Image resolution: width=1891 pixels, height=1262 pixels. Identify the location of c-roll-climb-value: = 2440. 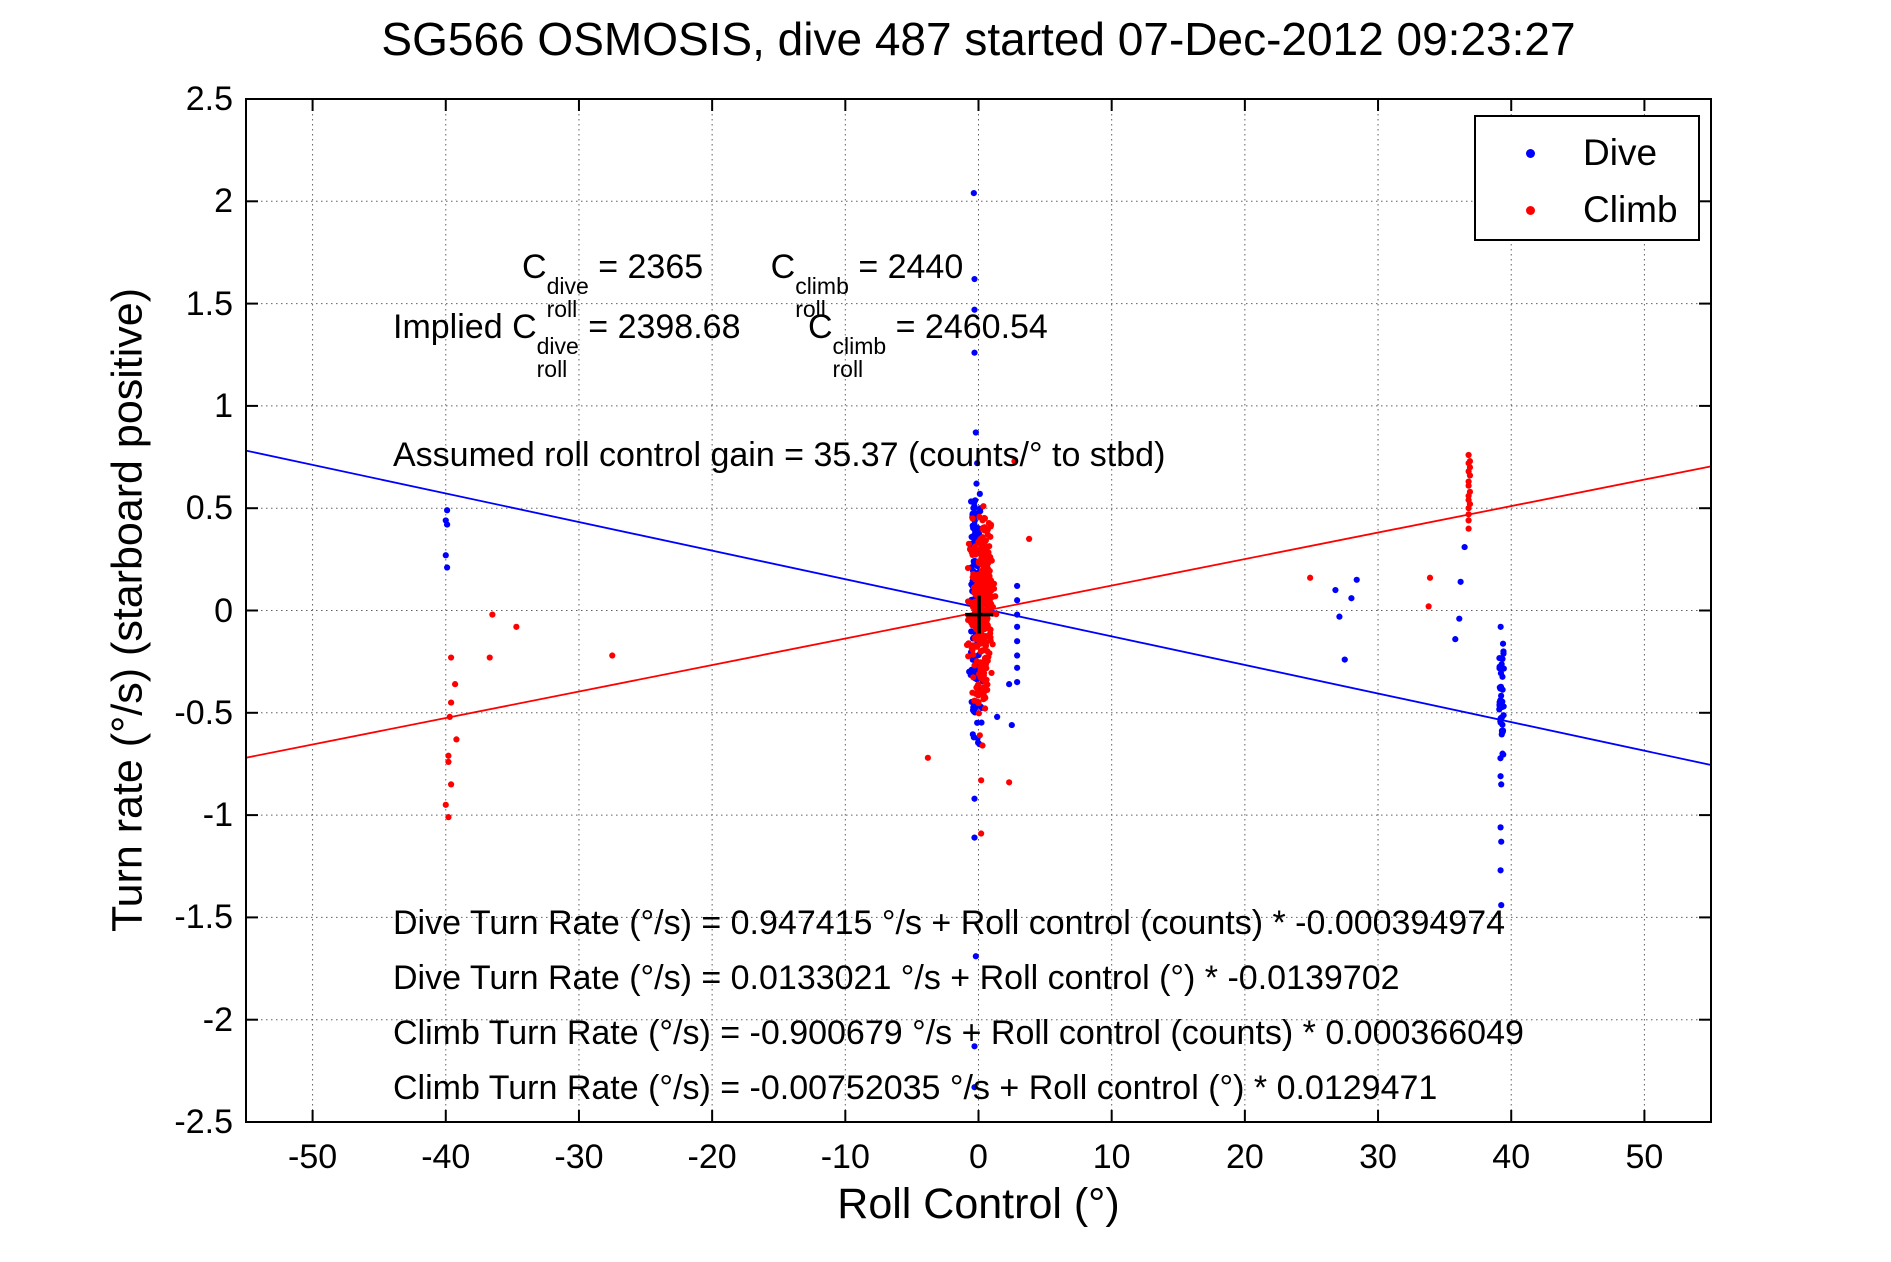
(911, 267).